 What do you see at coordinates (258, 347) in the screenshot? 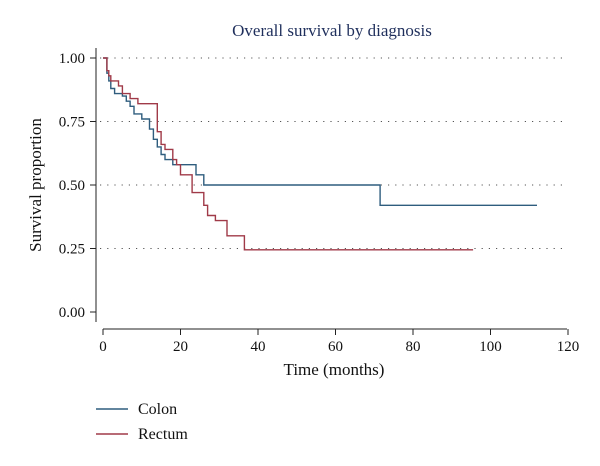
I see `x-tick-label-2: 40` at bounding box center [258, 347].